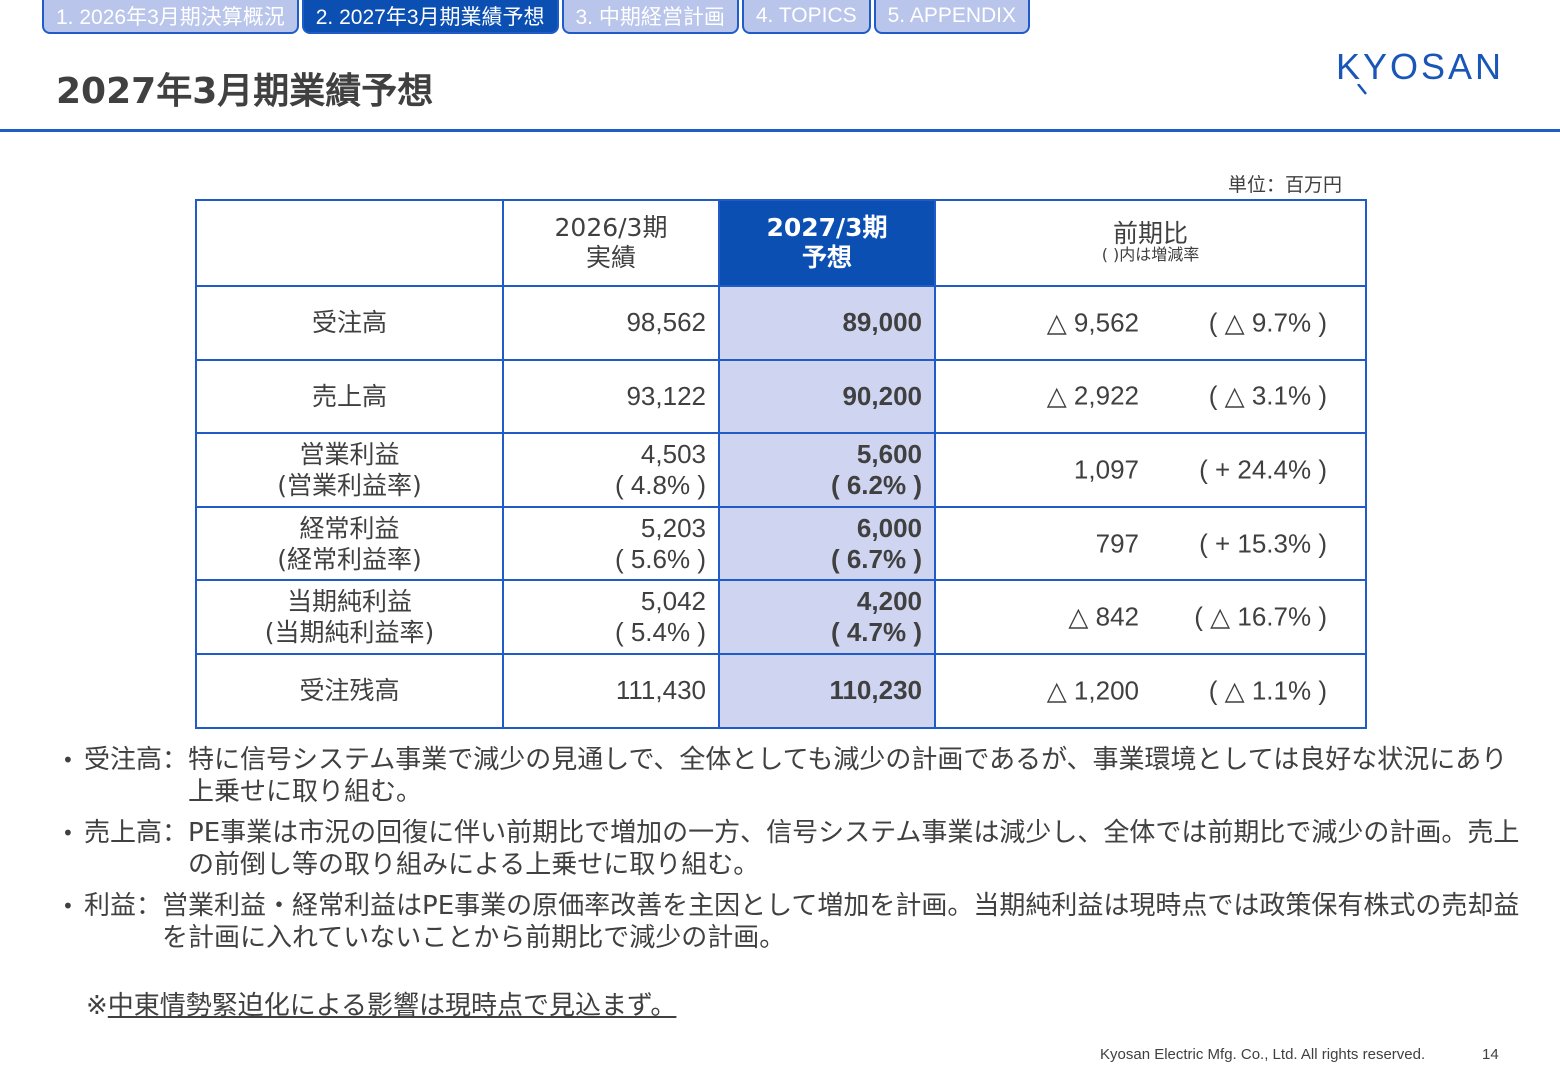 Image resolution: width=1560 pixels, height=1080 pixels. What do you see at coordinates (1420, 66) in the screenshot?
I see `logo-wordmark: KYOSAN` at bounding box center [1420, 66].